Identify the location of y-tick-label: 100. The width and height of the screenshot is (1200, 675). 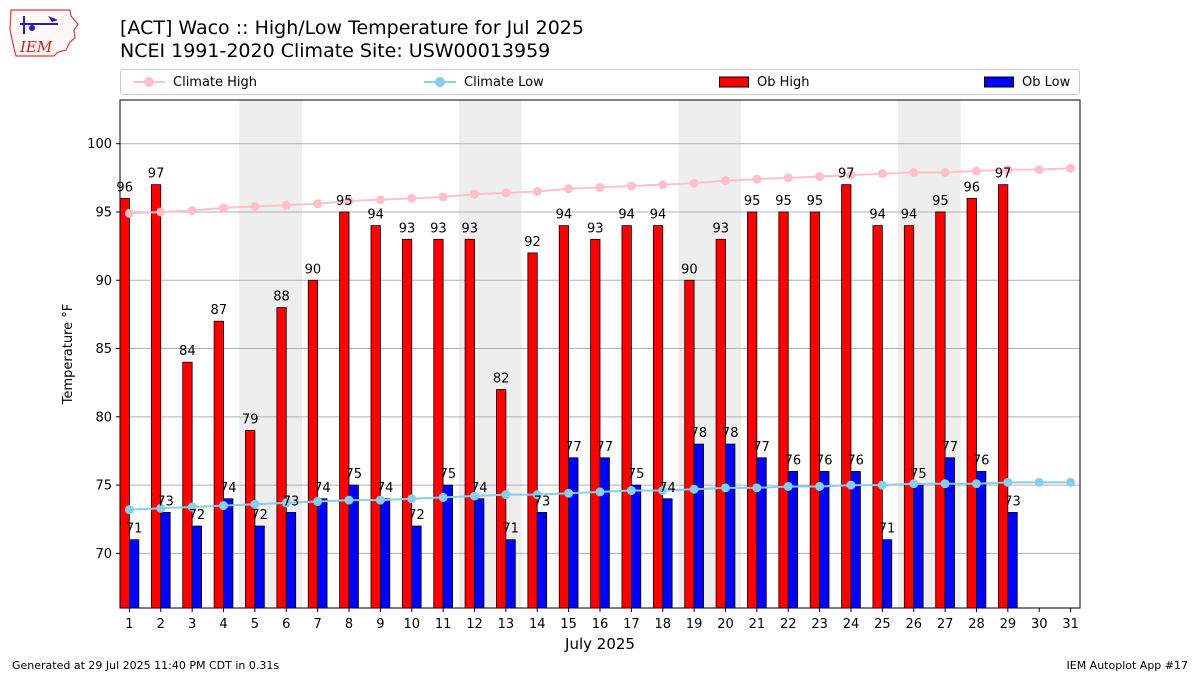
(99, 144).